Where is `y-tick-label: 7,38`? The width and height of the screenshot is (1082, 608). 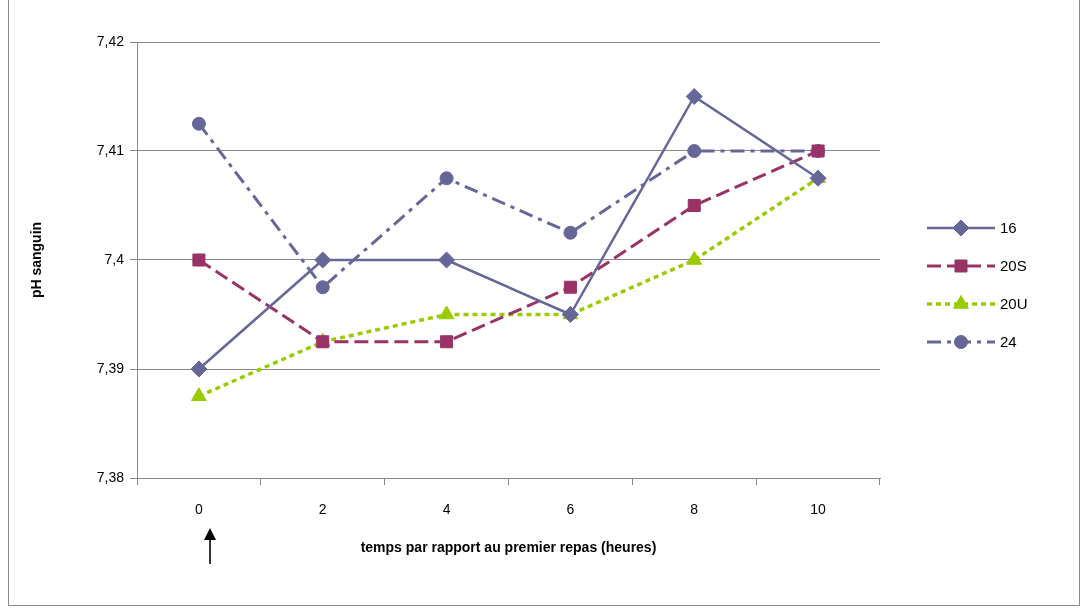
y-tick-label: 7,38 is located at coordinates (110, 476).